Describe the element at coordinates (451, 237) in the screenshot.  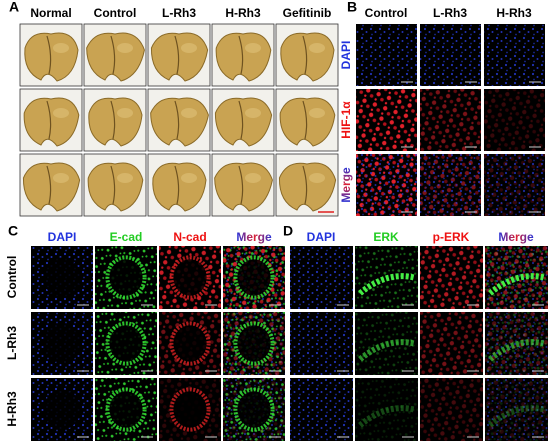
I see `column-header: p-ERK` at that location.